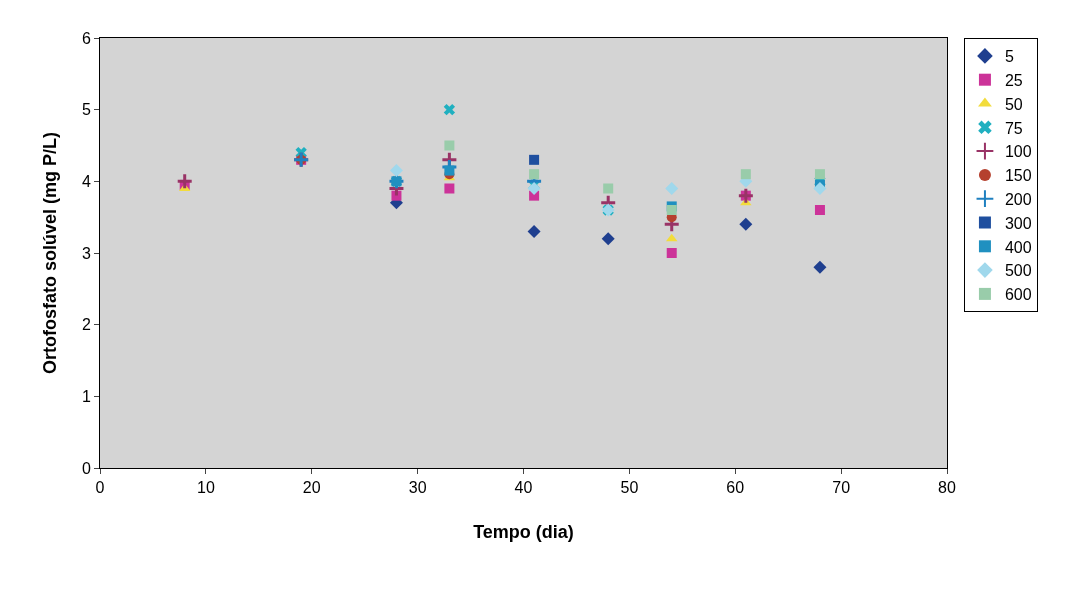 The width and height of the screenshot is (1067, 604). Describe the element at coordinates (523, 488) in the screenshot. I see `x-tick-label: 40` at that location.